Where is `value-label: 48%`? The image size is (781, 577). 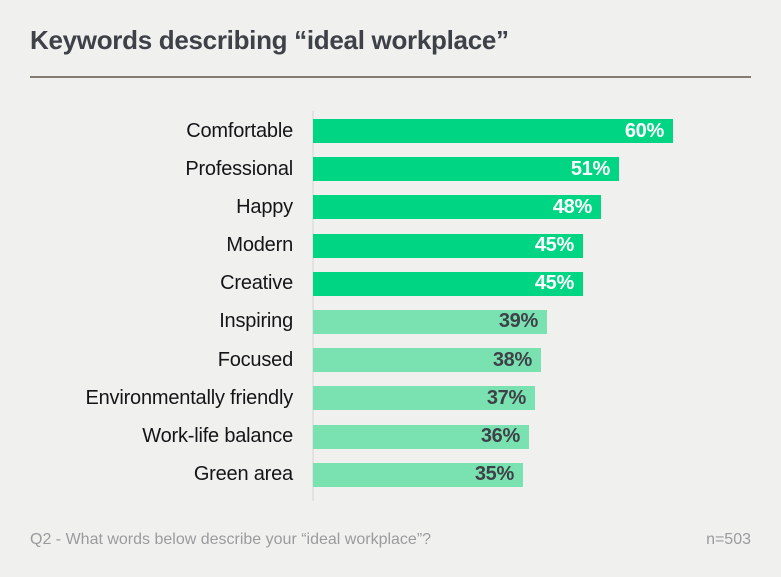
value-label: 48% is located at coordinates (572, 206).